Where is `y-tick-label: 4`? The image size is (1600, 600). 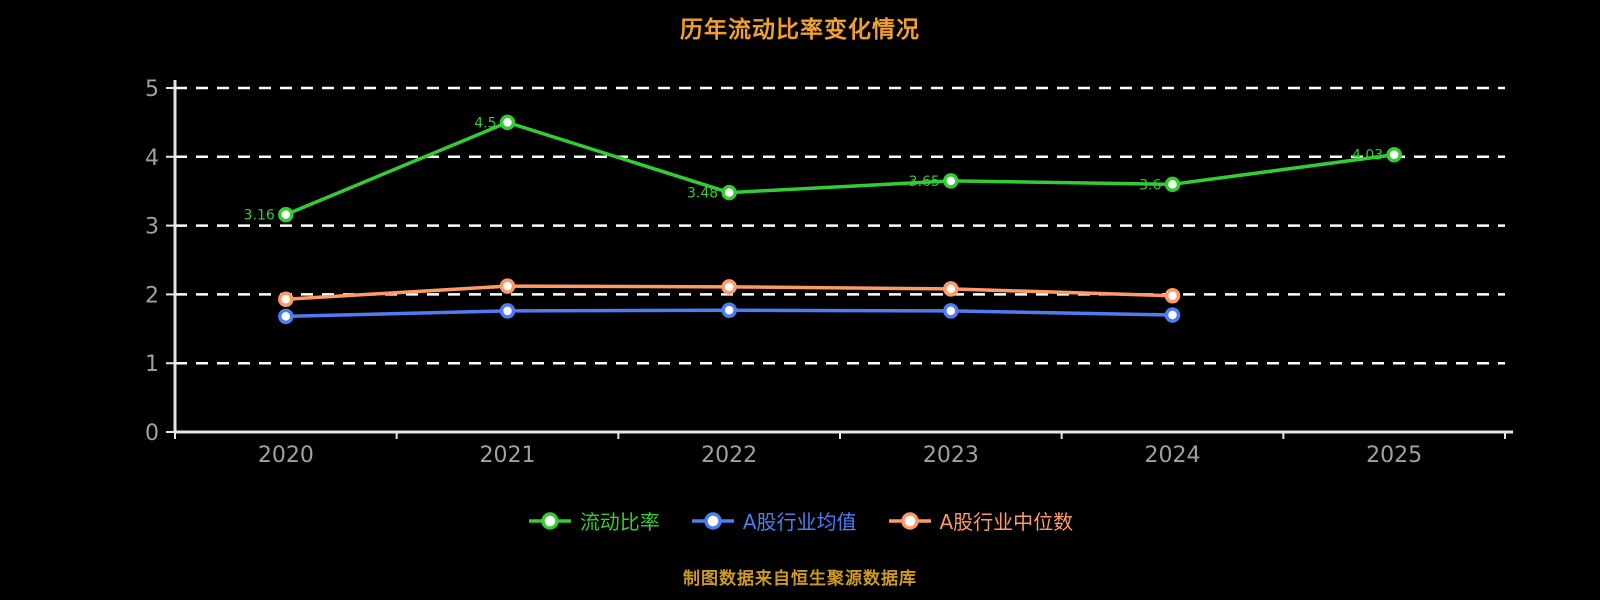
y-tick-label: 4 is located at coordinates (152, 158).